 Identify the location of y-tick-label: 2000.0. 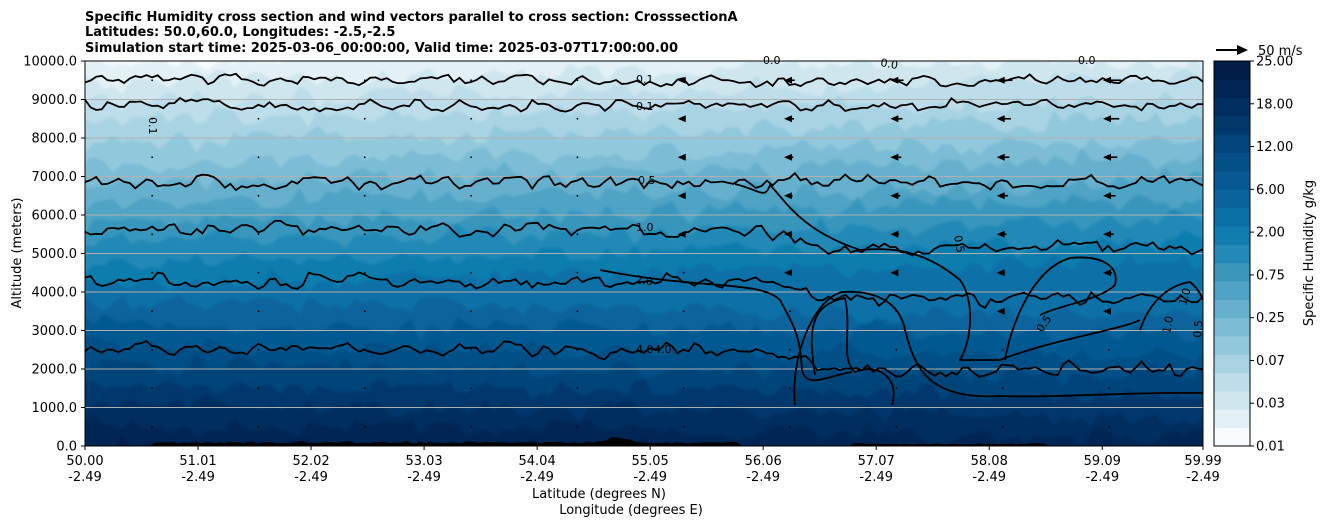
(55, 370).